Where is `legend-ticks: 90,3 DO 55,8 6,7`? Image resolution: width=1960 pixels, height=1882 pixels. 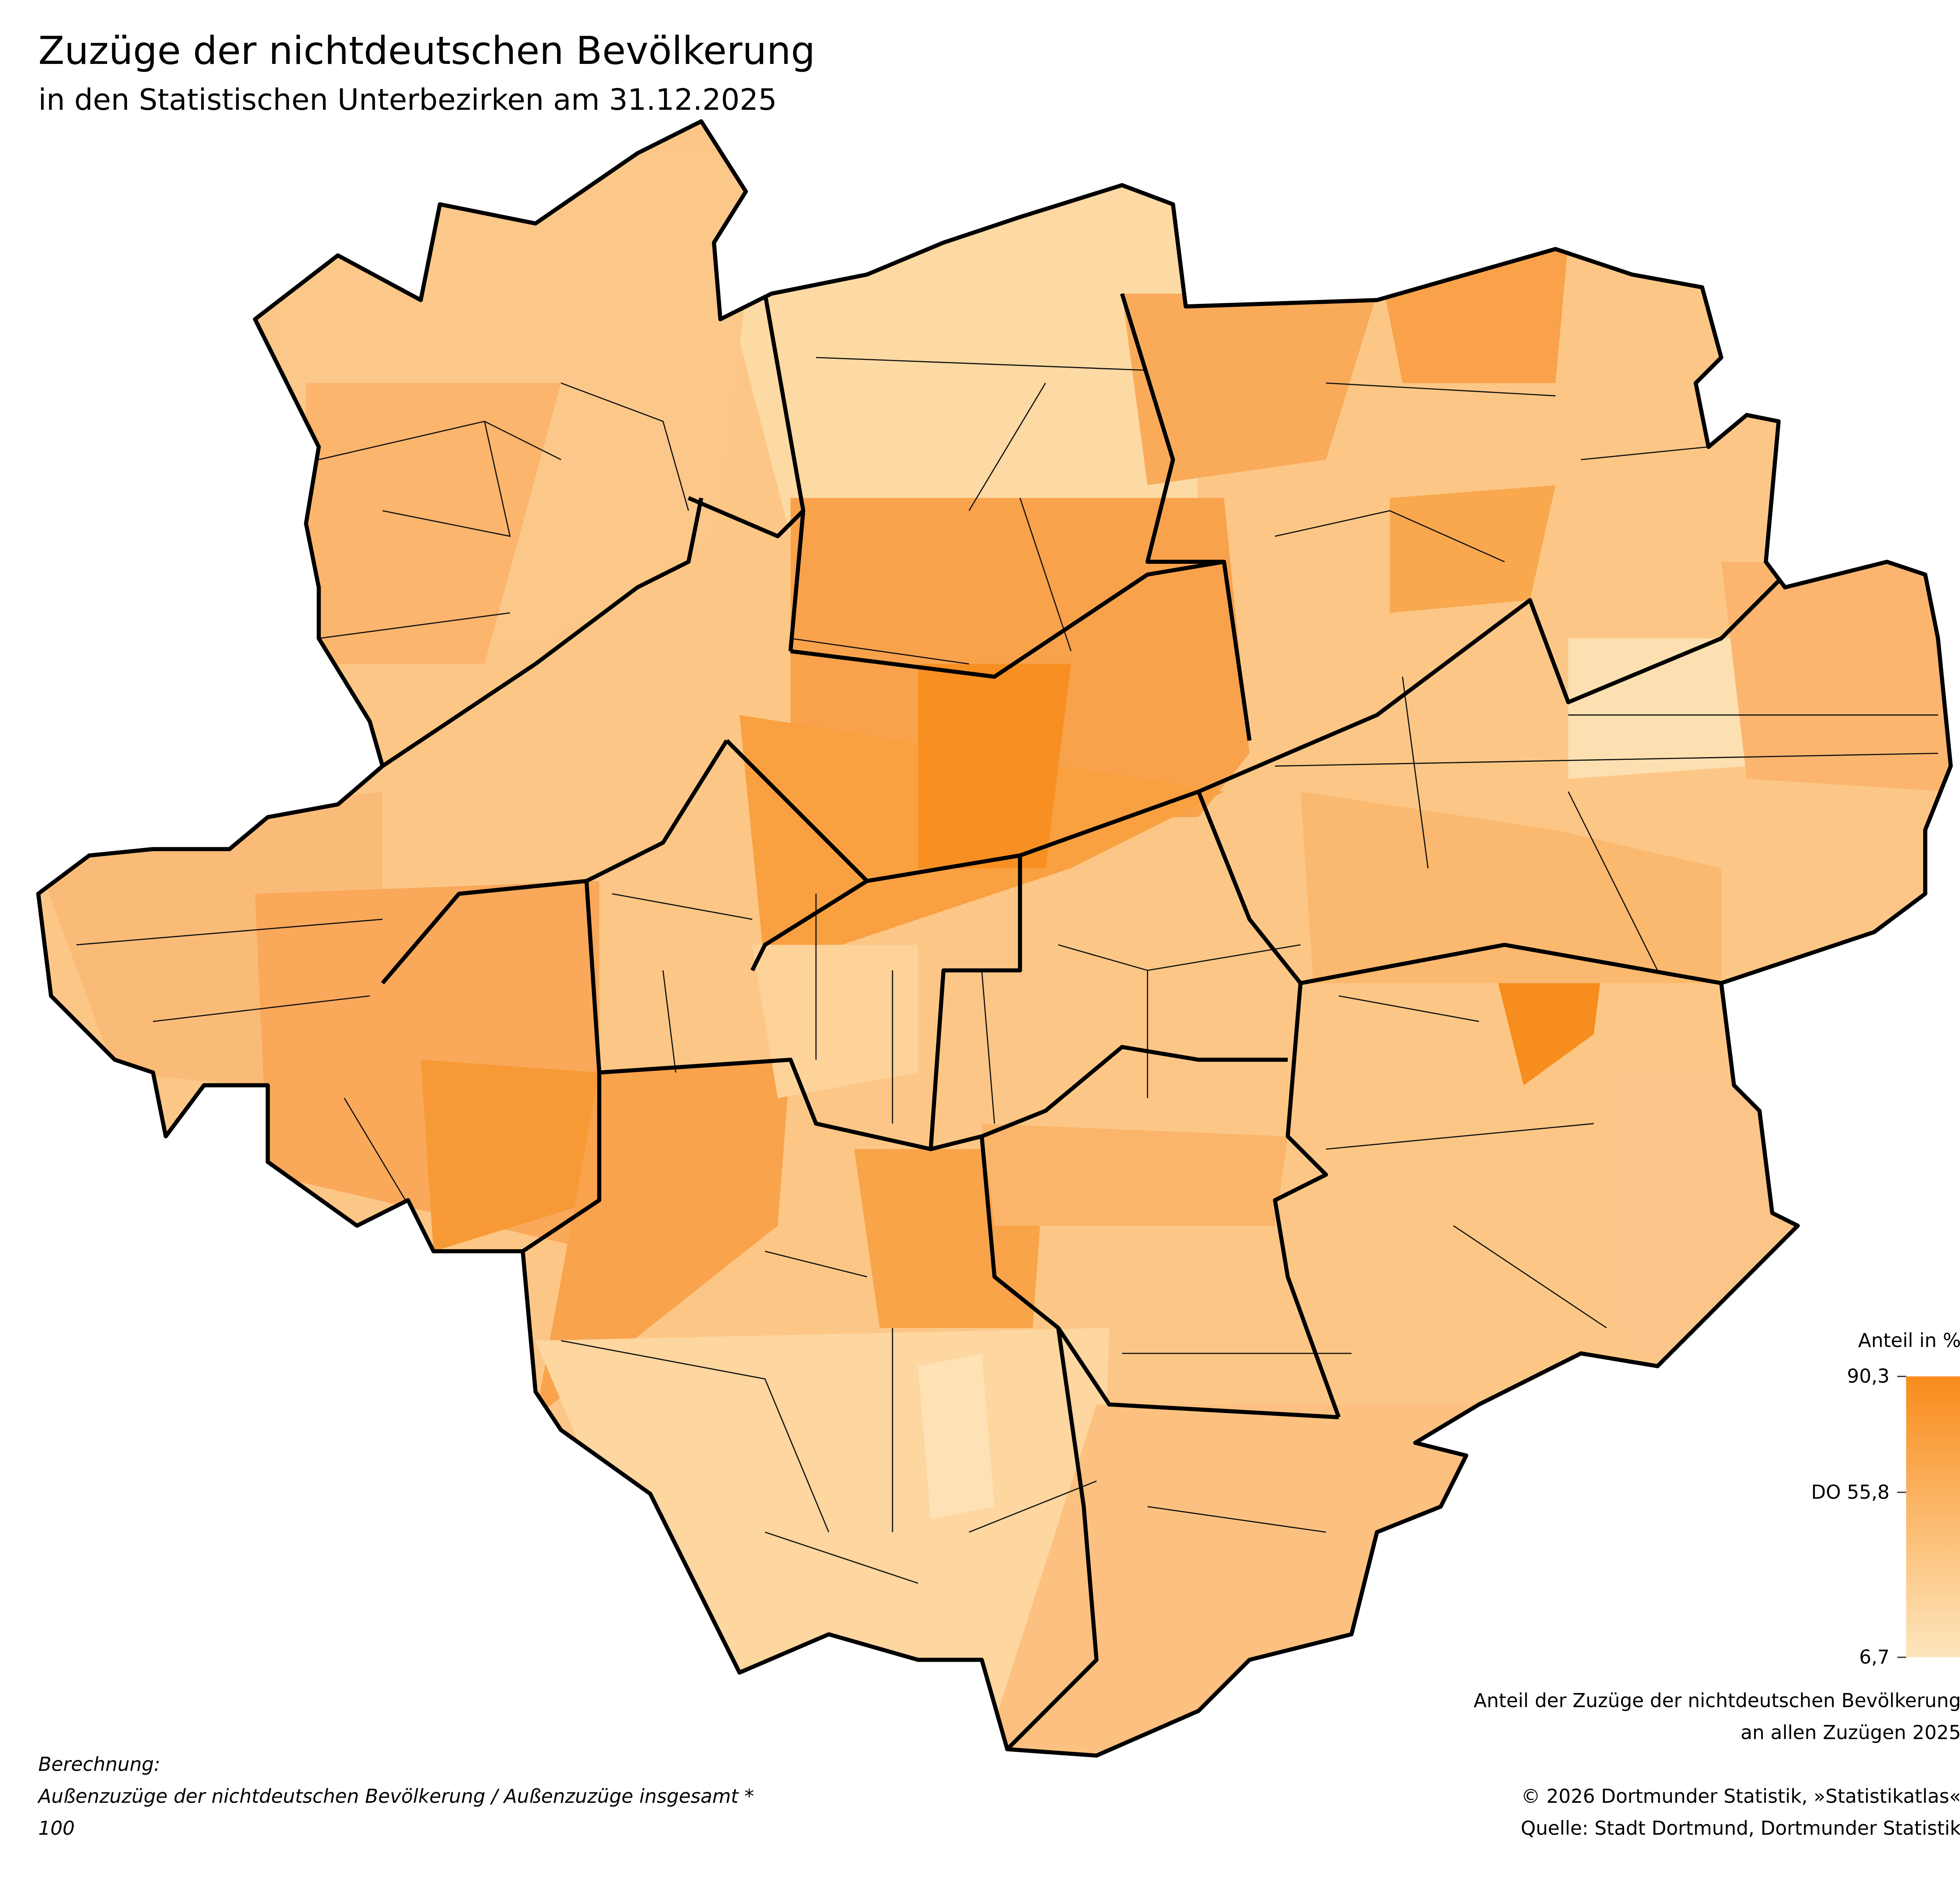 legend-ticks: 90,3 DO 55,8 6,7 is located at coordinates (1858, 1516).